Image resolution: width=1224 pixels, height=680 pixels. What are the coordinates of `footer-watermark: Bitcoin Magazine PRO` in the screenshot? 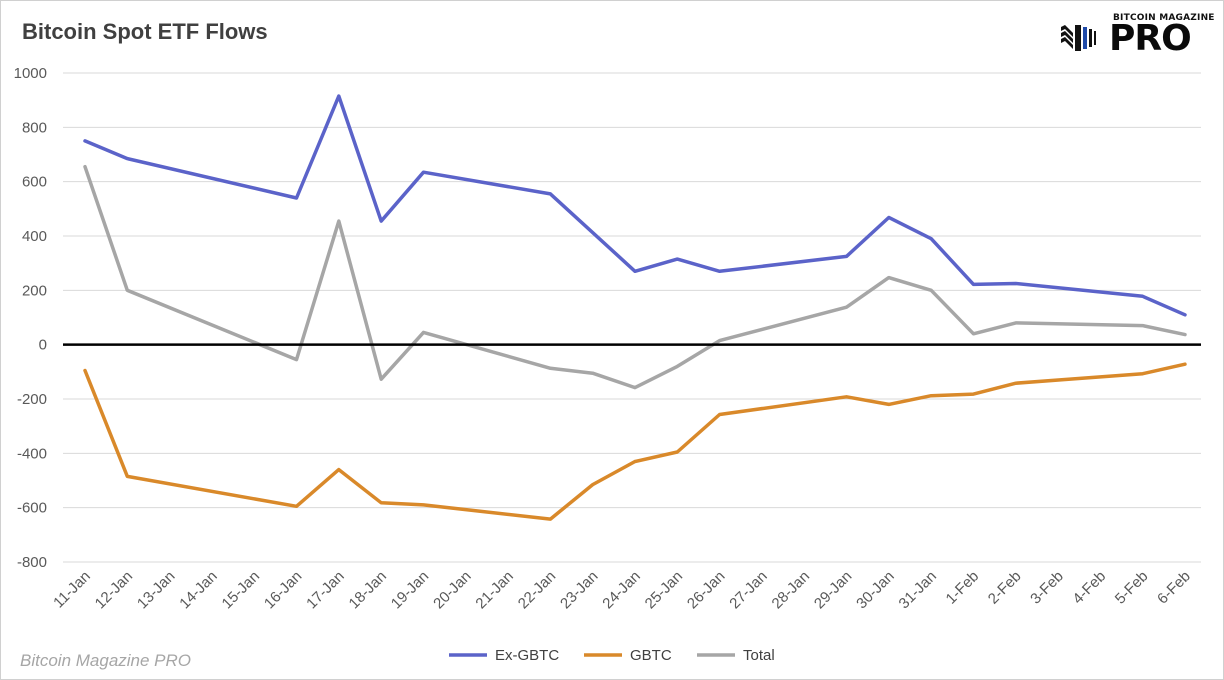 It's located at (106, 660).